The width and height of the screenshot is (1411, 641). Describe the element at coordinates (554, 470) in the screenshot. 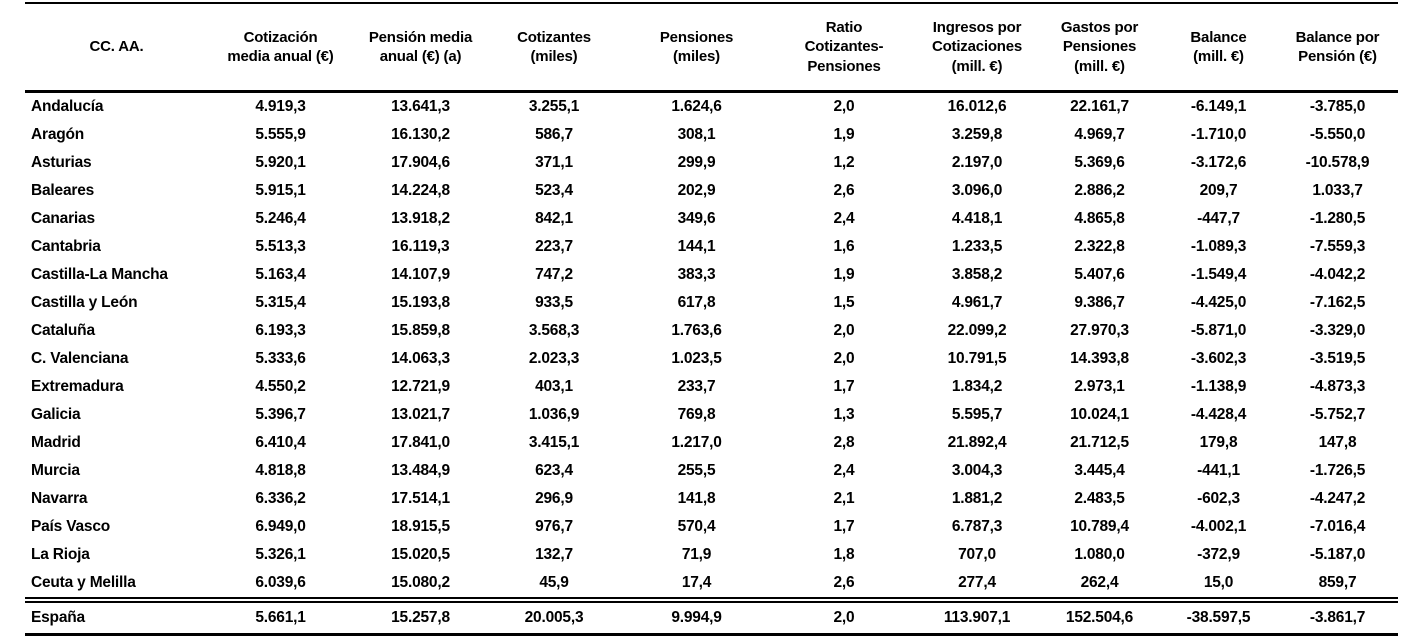

I see `value-cell: 623,4` at that location.